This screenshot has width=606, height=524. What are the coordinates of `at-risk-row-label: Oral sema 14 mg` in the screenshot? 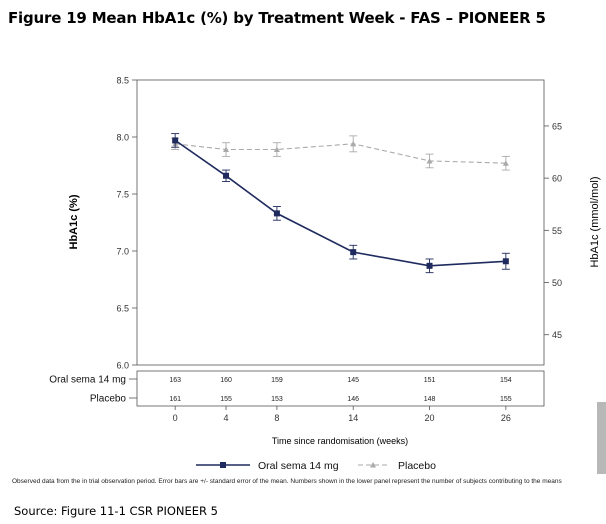 It's located at (87, 380).